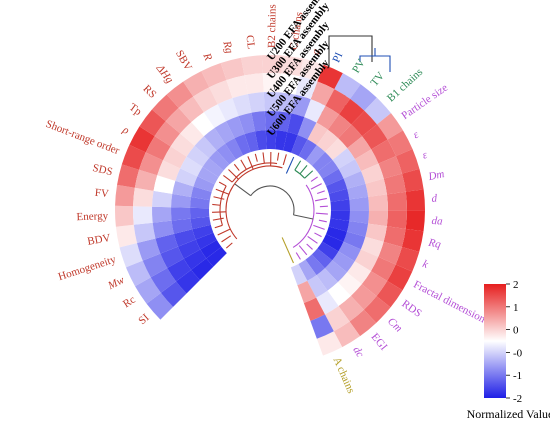  Describe the element at coordinates (87, 268) in the screenshot. I see `variable-label: Homogeneity` at that location.